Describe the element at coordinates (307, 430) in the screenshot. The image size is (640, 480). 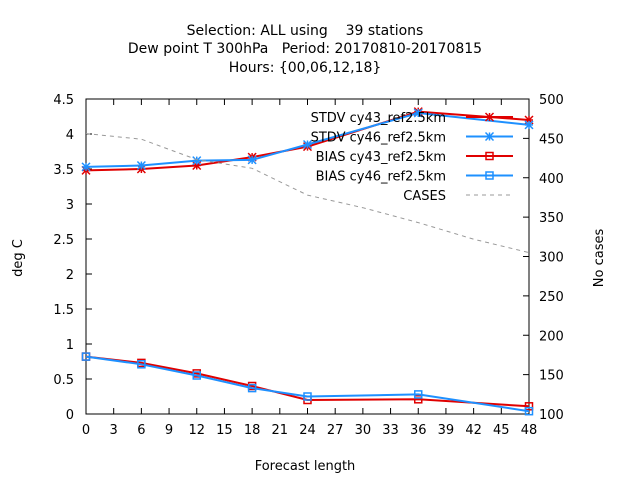
I see `x-tick-label: 24` at that location.